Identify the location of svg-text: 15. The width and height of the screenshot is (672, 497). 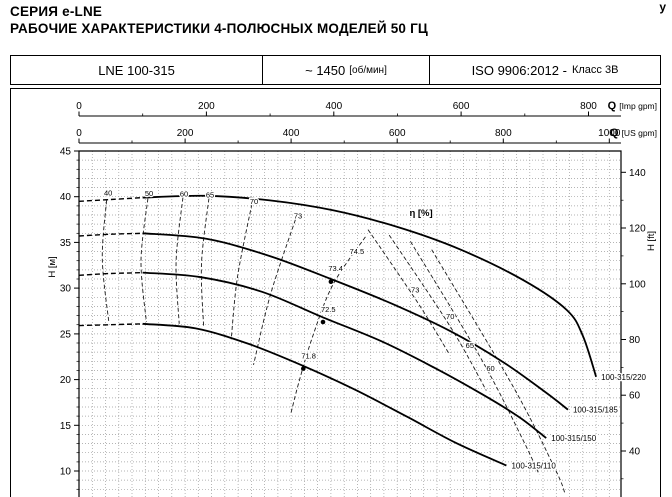
(66, 426).